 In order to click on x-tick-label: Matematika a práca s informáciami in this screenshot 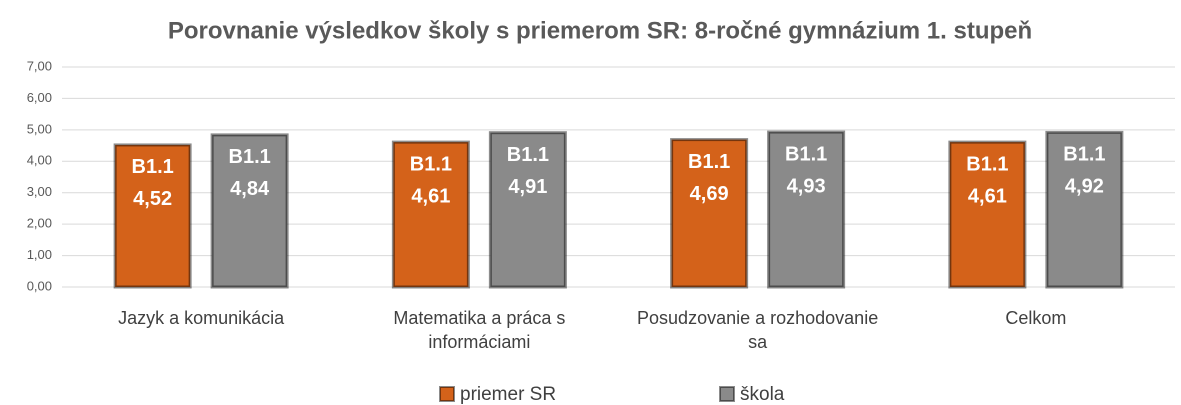, I will do `click(479, 330)`.